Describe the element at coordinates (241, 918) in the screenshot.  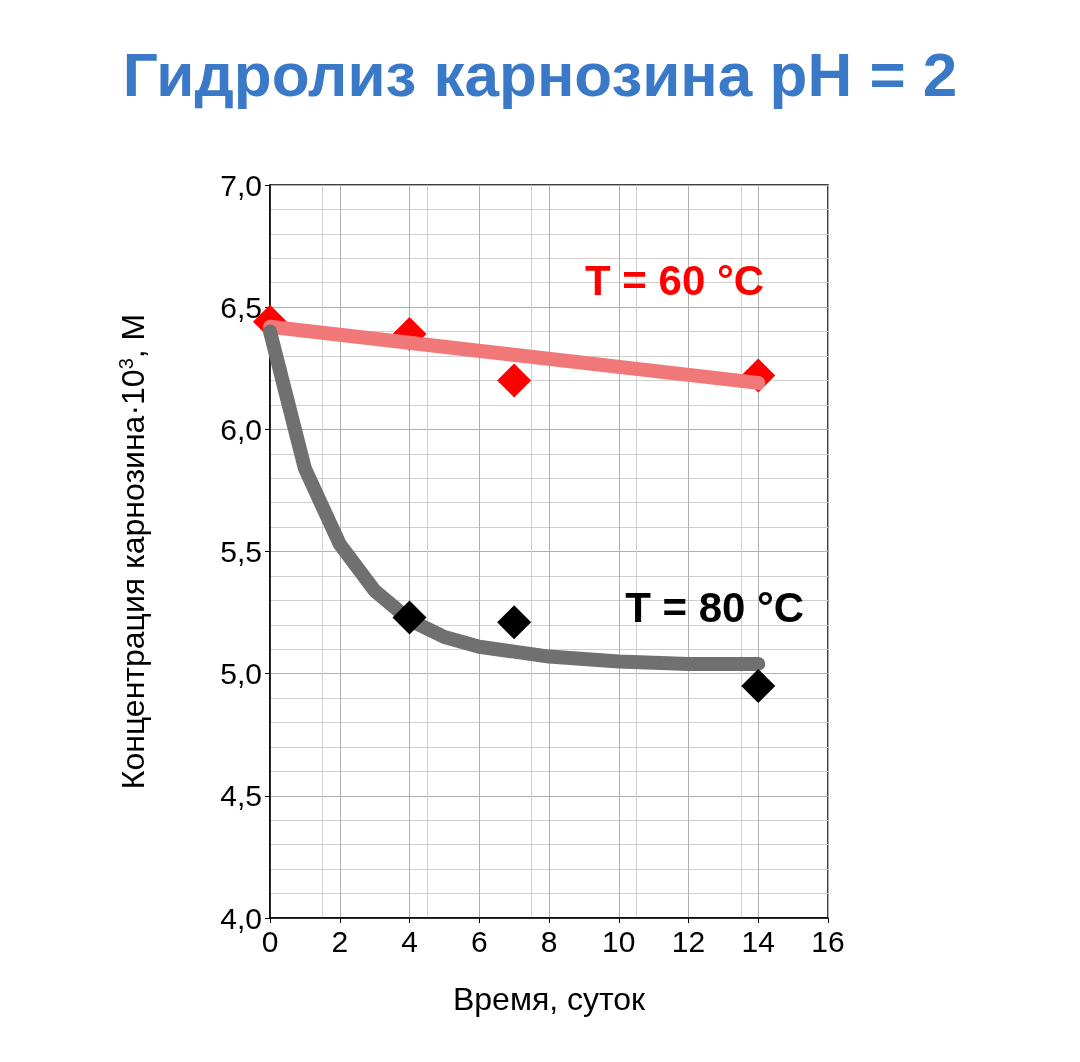
I see `y-tick-label: 4,0` at that location.